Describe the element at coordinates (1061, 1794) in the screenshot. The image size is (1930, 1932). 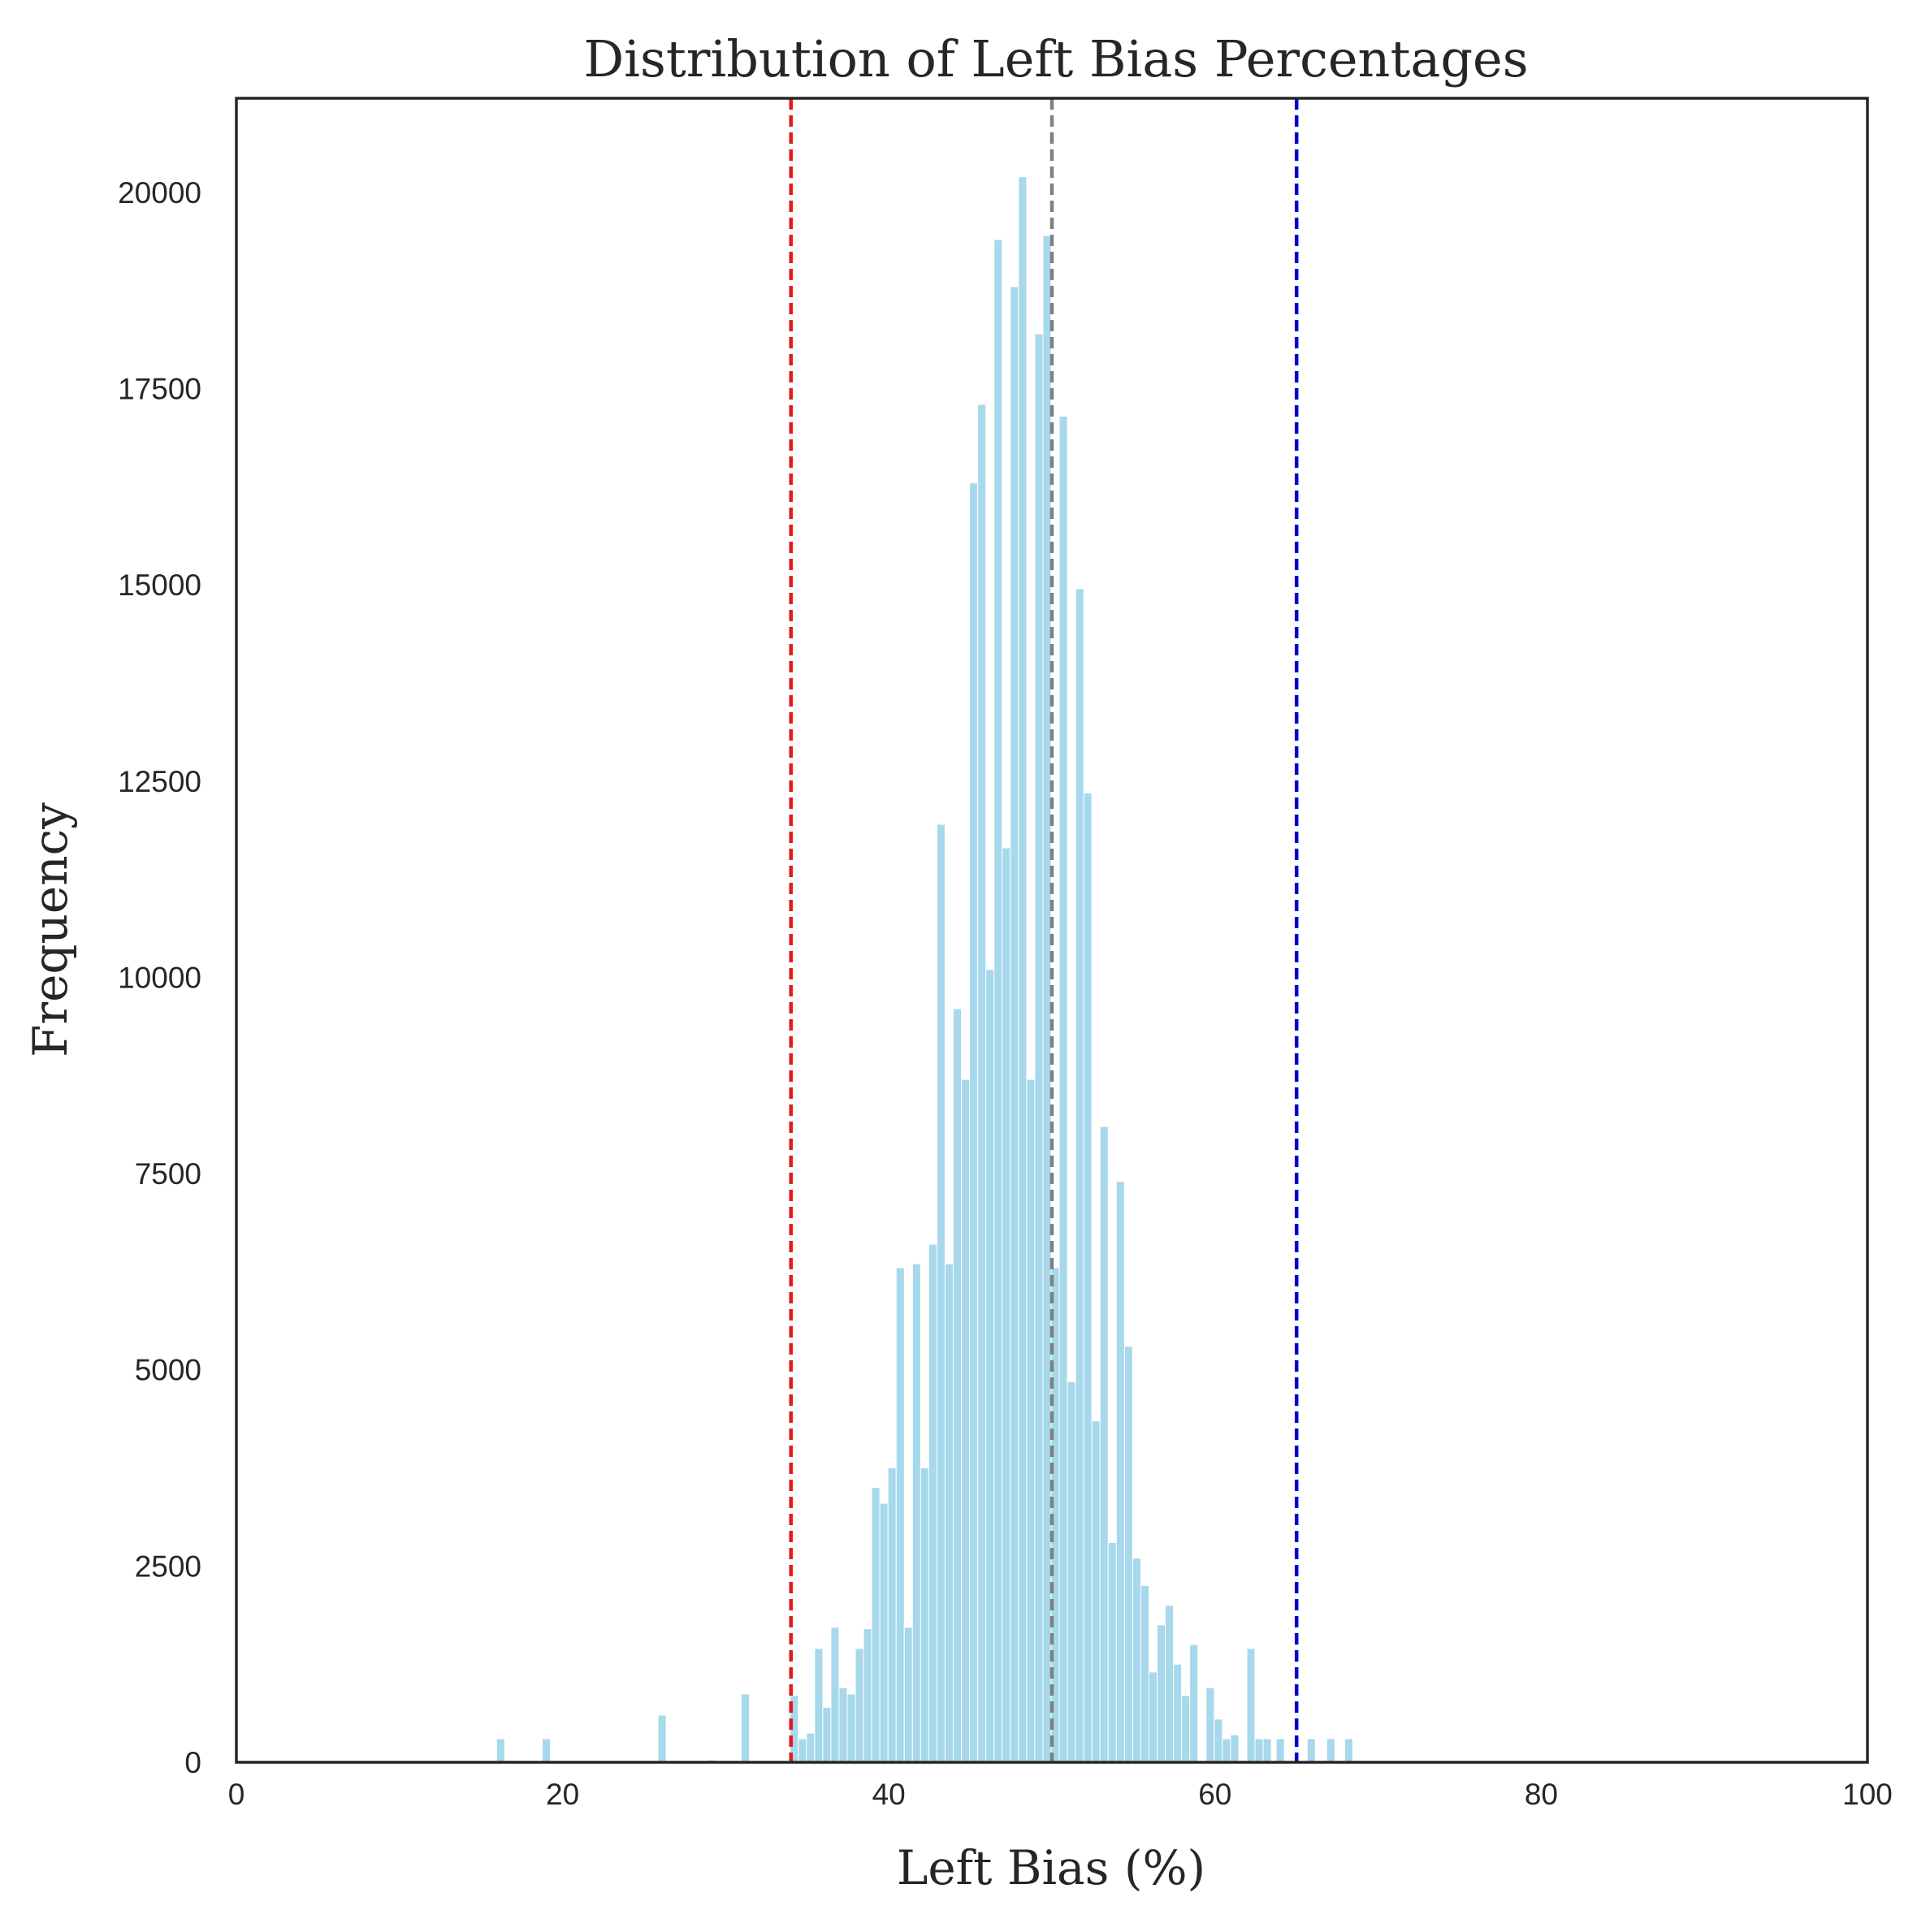
I see `x-axis-ticks: 0 20 40 60 80 100` at that location.